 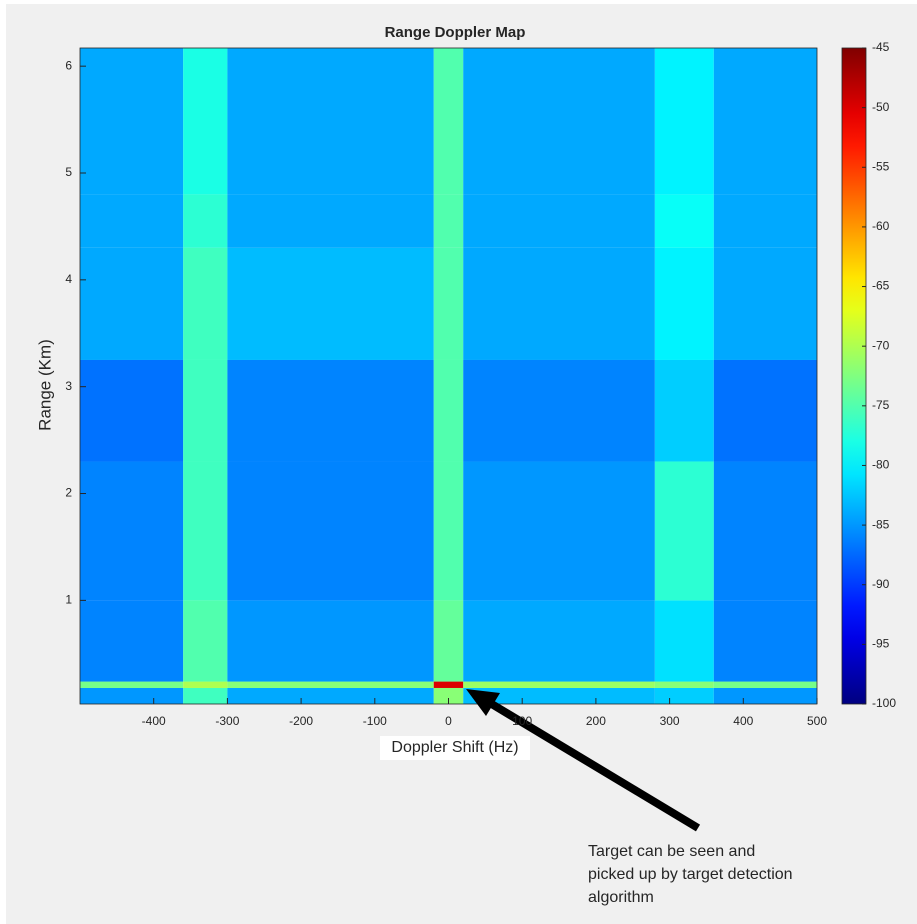 What do you see at coordinates (854, 376) in the screenshot?
I see `colorbar` at bounding box center [854, 376].